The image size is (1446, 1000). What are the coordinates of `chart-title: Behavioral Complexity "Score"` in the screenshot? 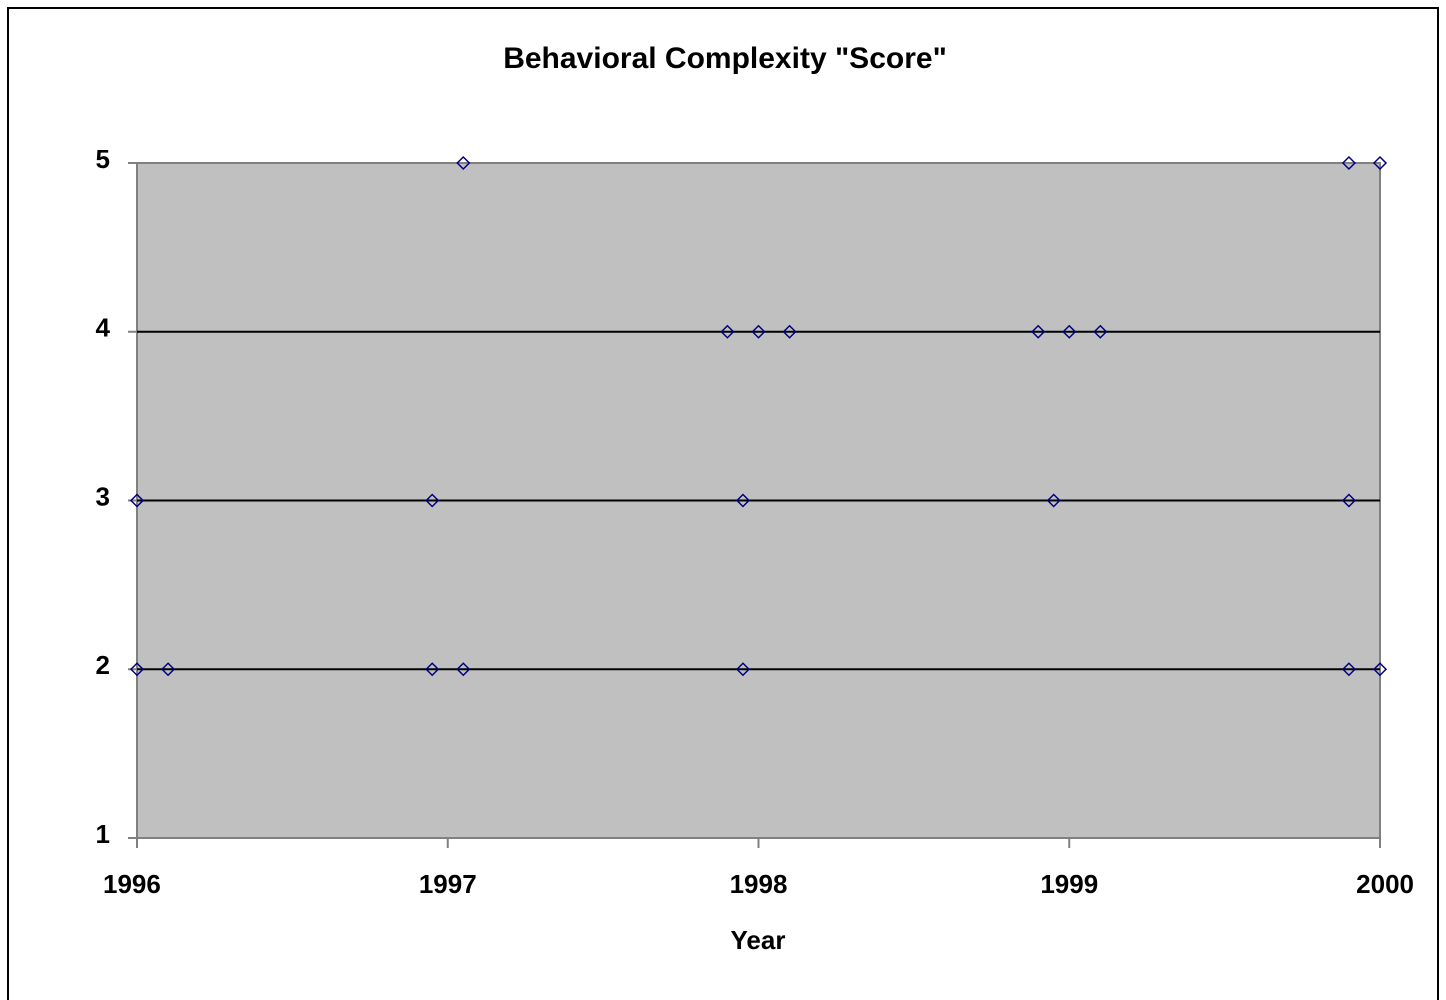 It's located at (725, 58).